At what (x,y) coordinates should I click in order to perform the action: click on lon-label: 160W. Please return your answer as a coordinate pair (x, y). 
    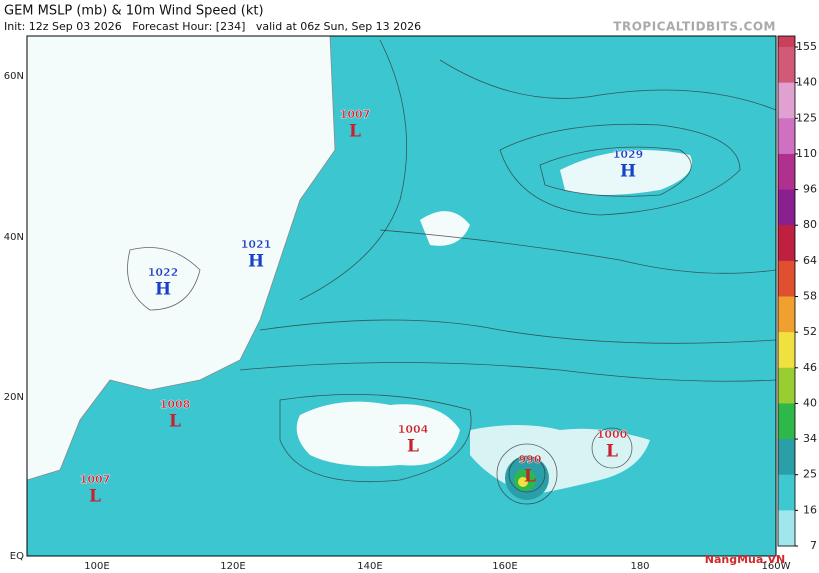
    Looking at the image, I should click on (776, 566).